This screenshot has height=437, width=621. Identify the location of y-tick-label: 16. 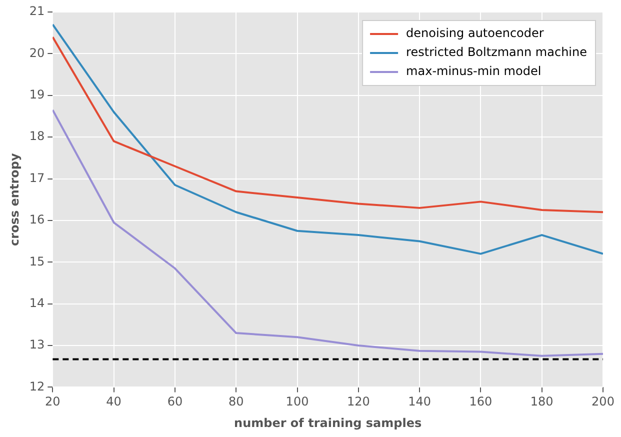
(37, 219).